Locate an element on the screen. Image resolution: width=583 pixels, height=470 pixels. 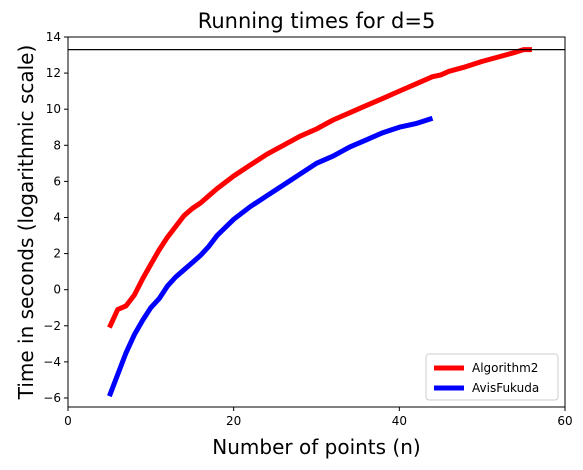
chart-title: Running times for d=5 is located at coordinates (317, 21).